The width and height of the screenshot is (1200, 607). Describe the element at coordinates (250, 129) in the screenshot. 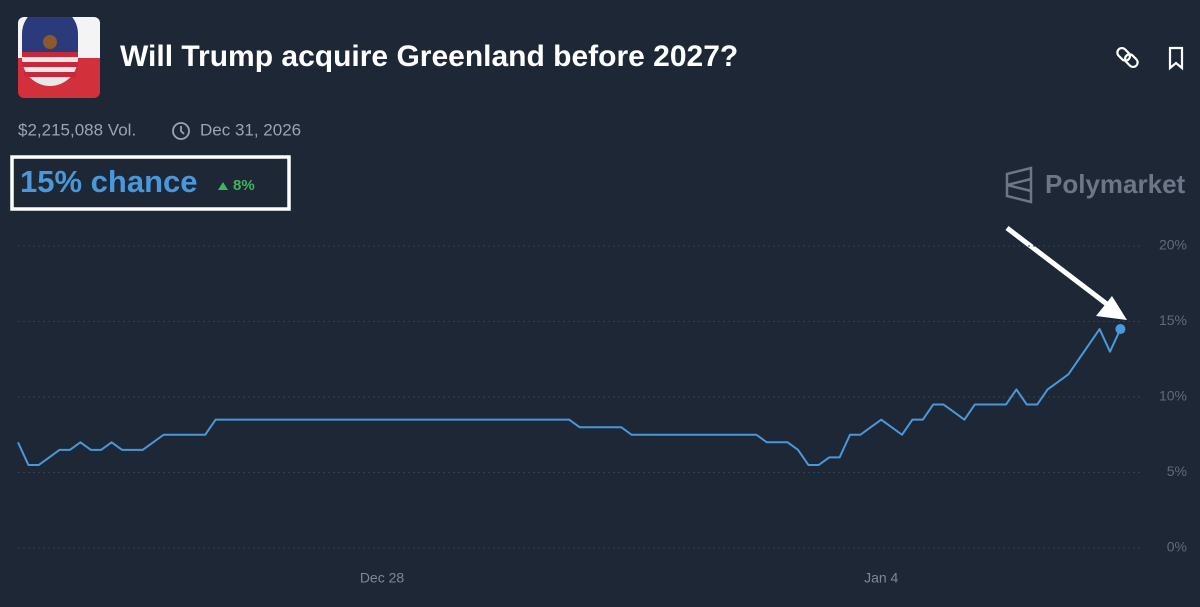

I see `end-date: Dec 31, 2026` at that location.